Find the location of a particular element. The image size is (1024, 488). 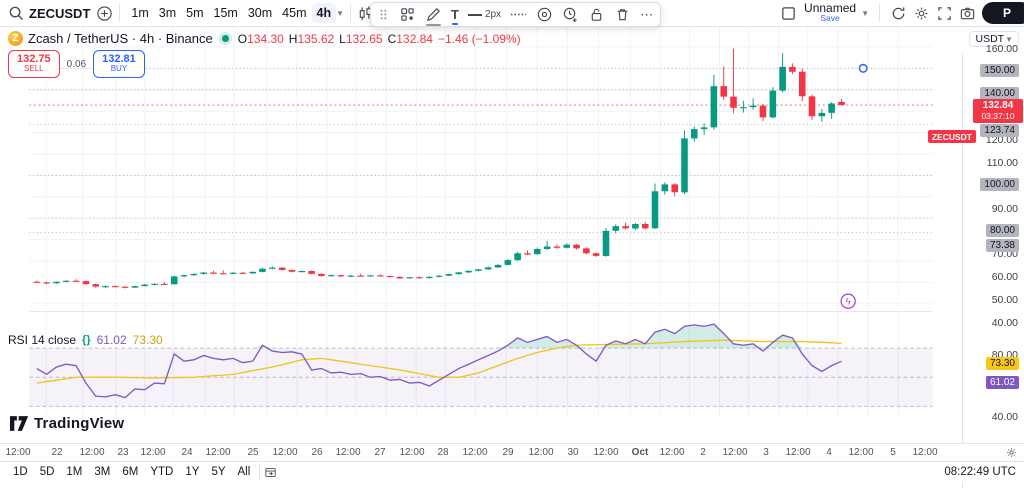

more-options-icon: ⋯ is located at coordinates (647, 14).